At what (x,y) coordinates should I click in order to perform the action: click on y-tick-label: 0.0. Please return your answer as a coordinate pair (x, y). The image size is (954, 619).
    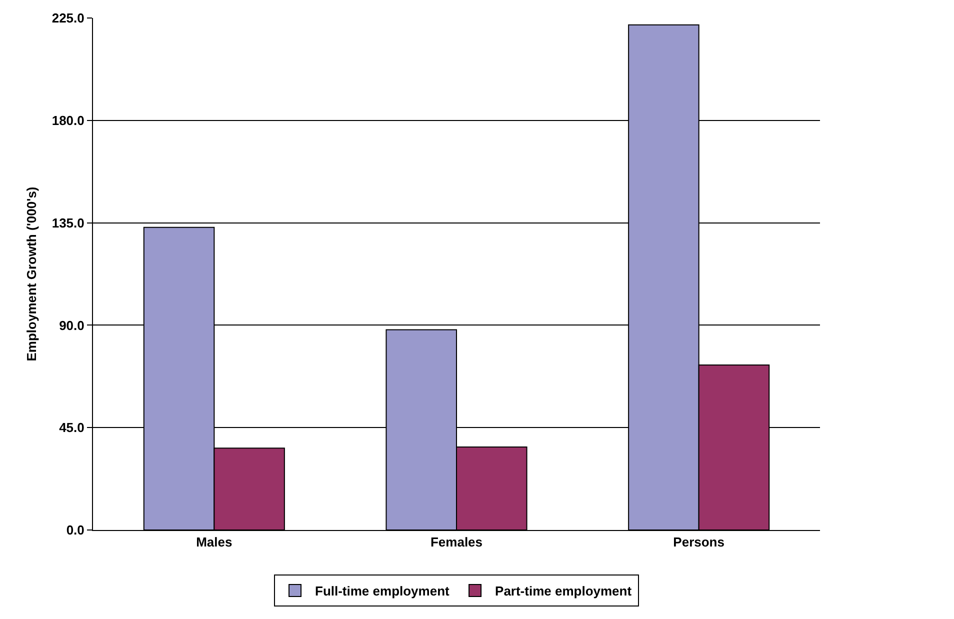
    Looking at the image, I should click on (75, 530).